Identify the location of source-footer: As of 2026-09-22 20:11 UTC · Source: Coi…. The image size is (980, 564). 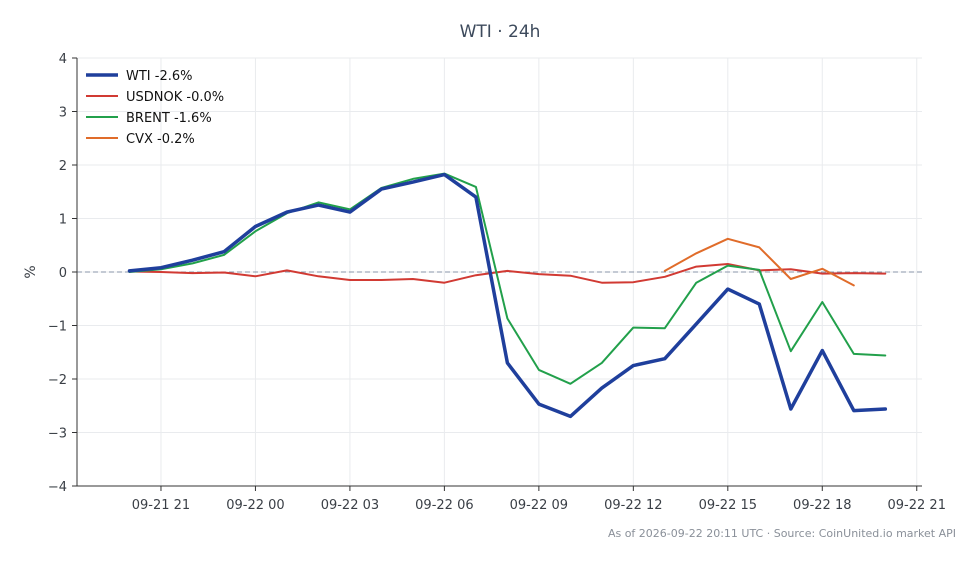
(782, 533).